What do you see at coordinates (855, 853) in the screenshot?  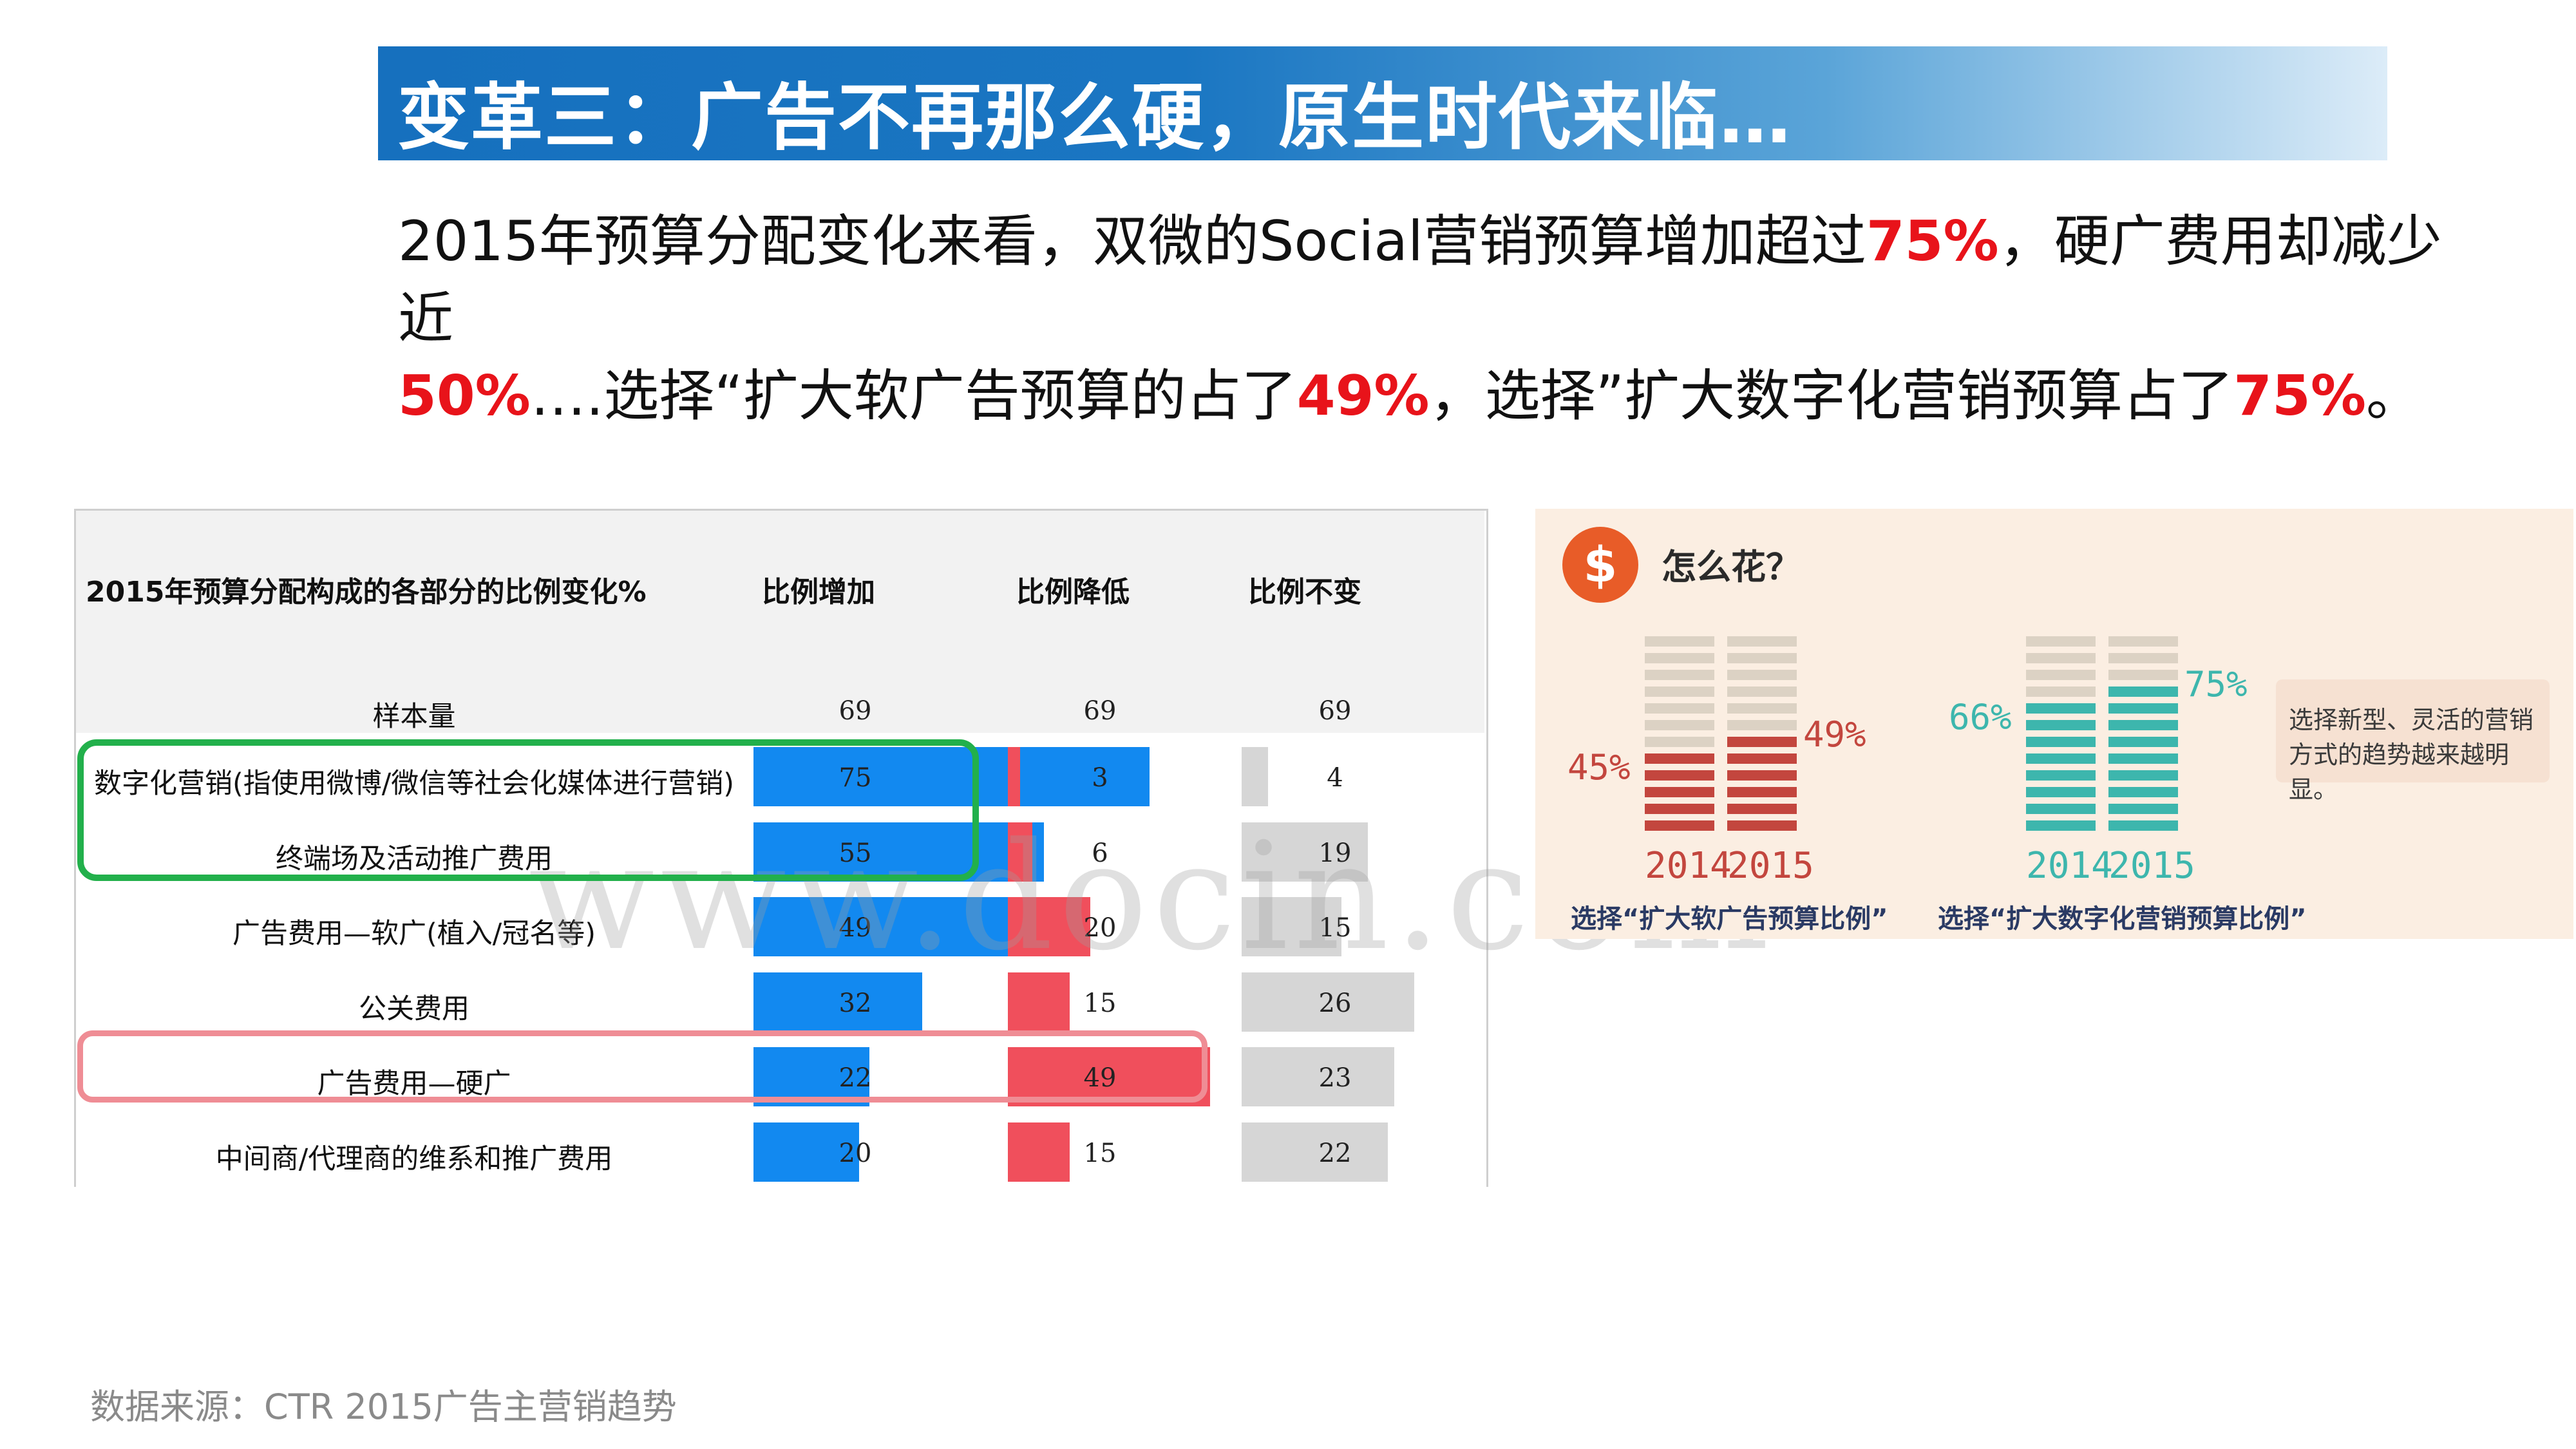 I see `value-increase: 55` at bounding box center [855, 853].